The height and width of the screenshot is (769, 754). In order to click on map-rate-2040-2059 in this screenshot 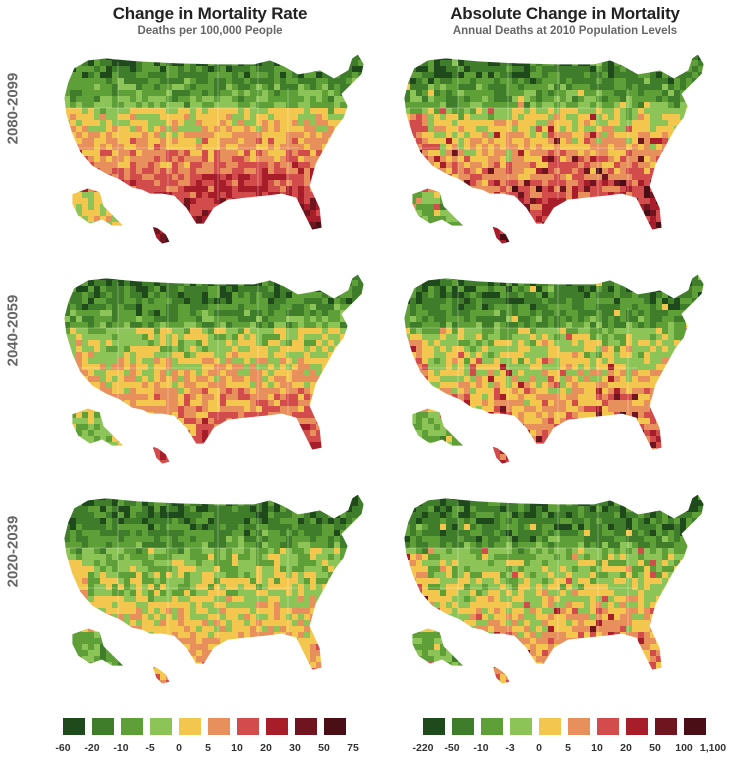, I will do `click(214, 370)`.